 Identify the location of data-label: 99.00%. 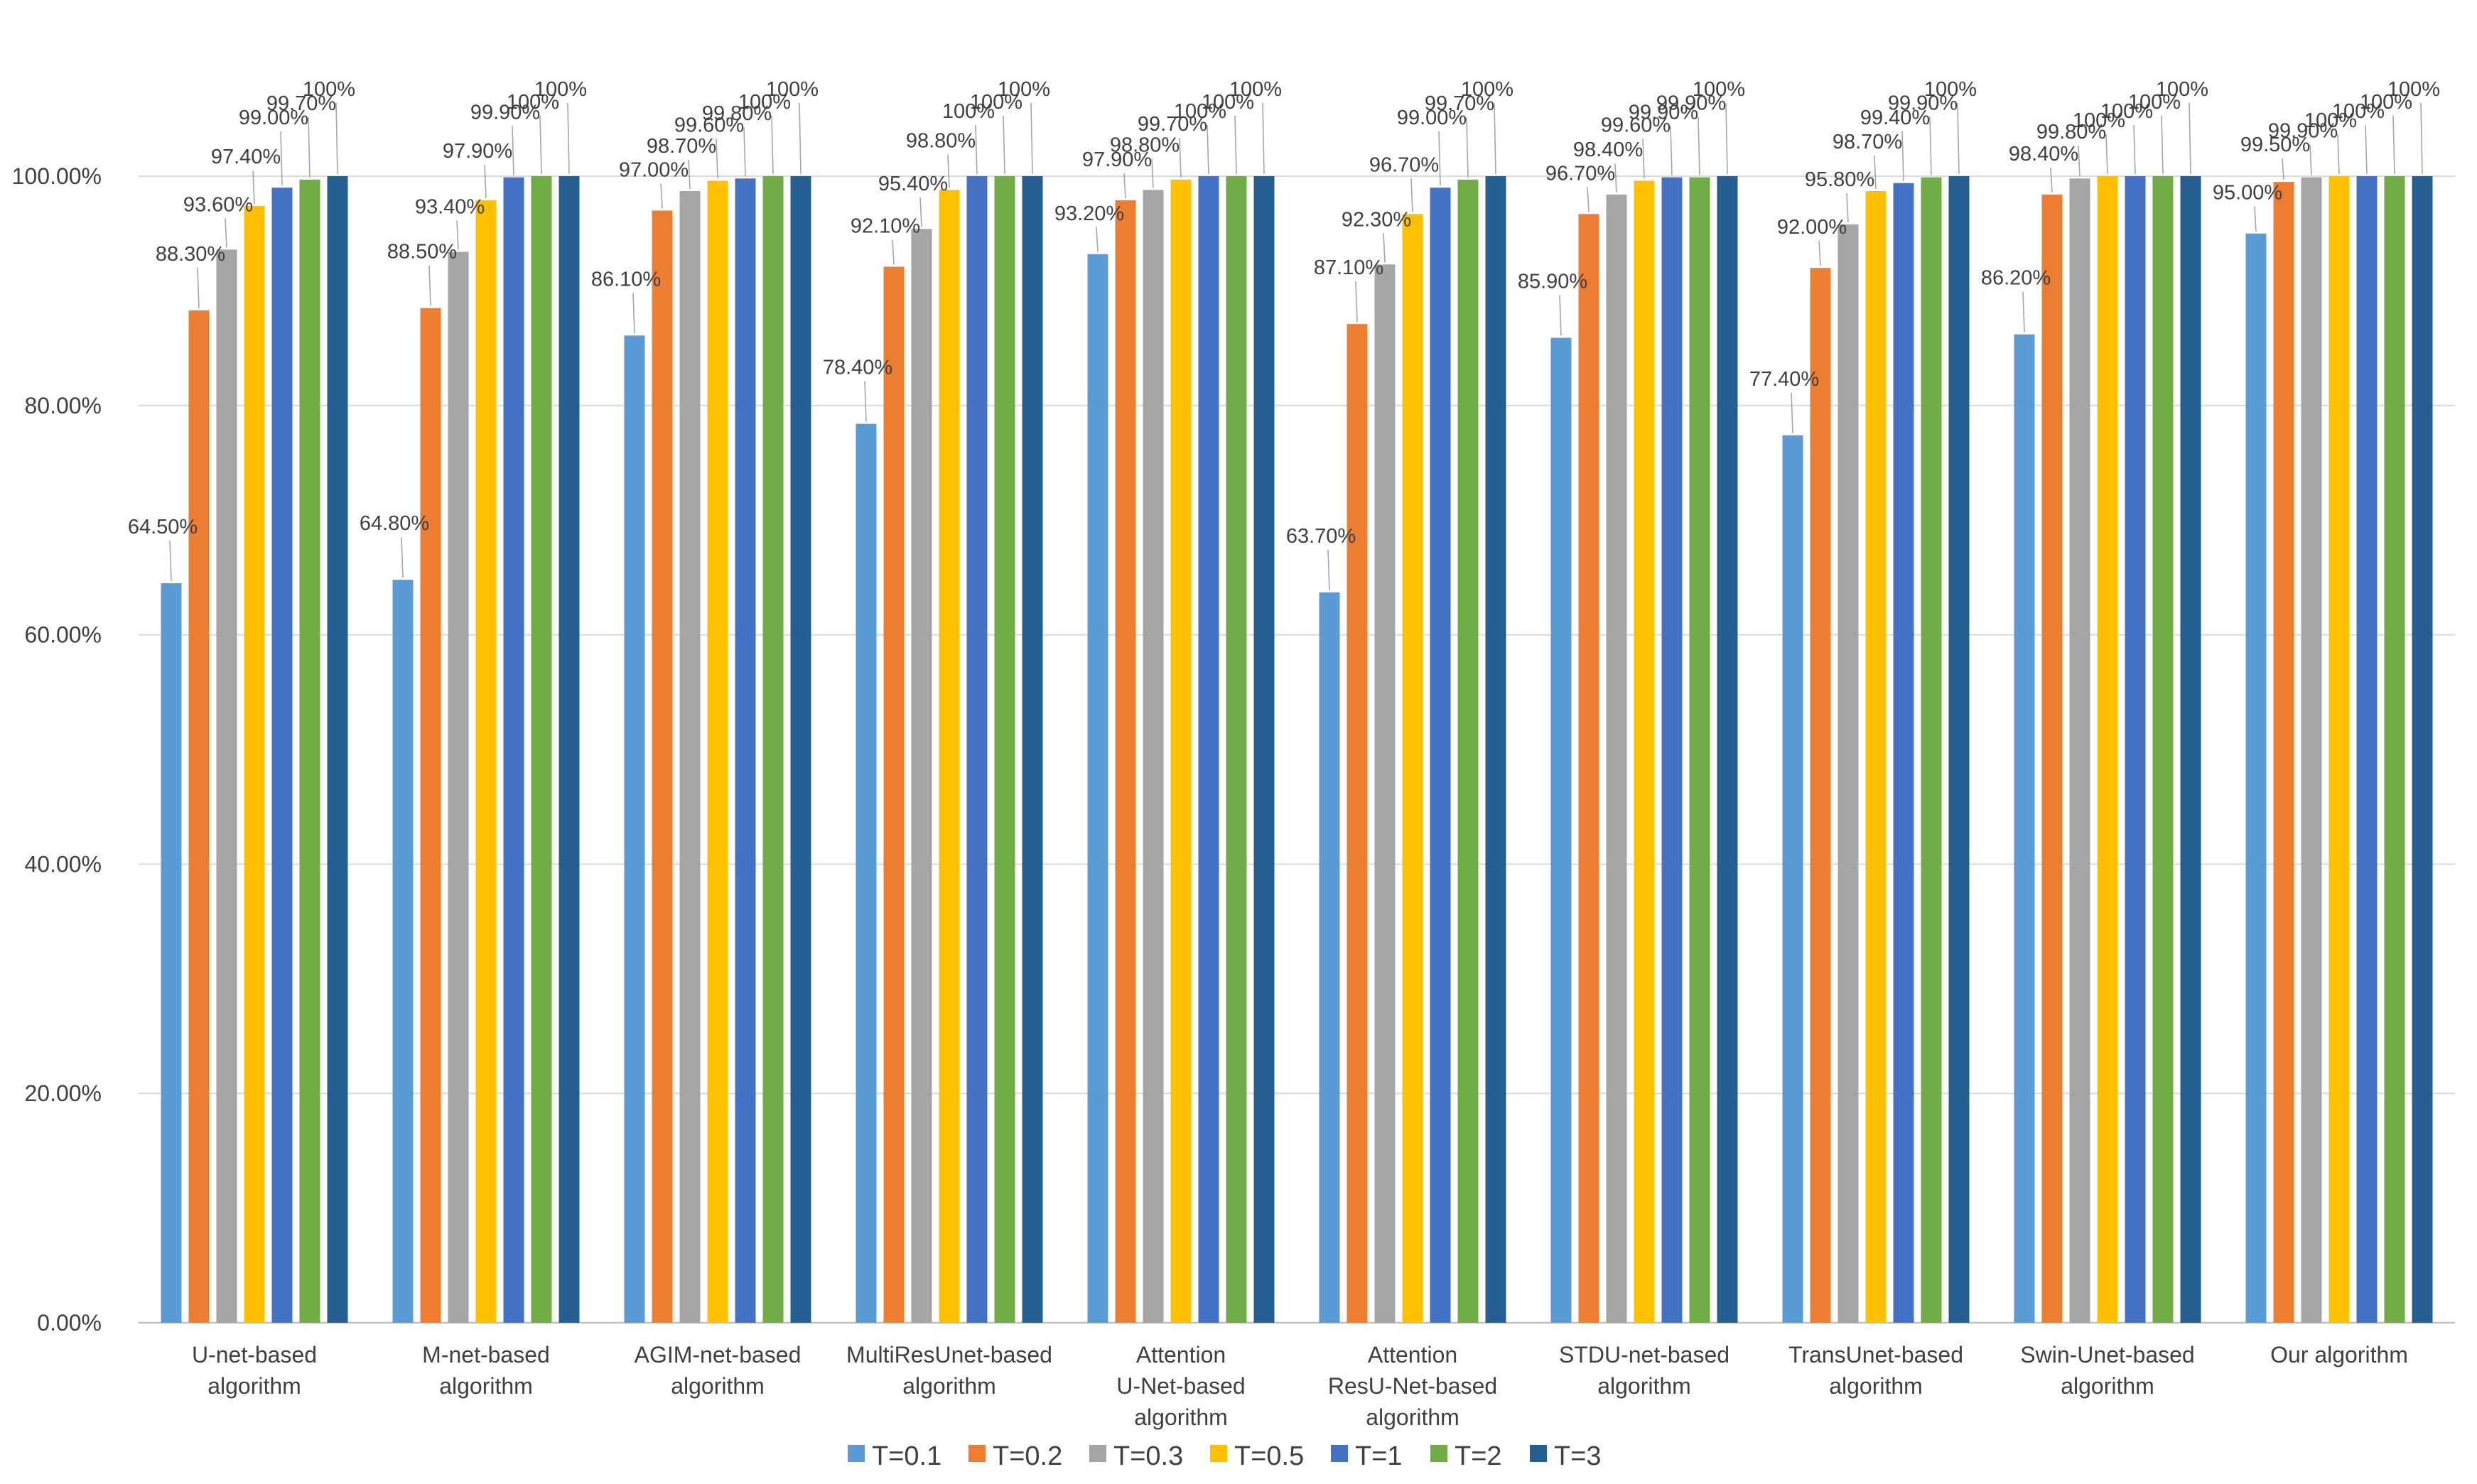
(274, 118).